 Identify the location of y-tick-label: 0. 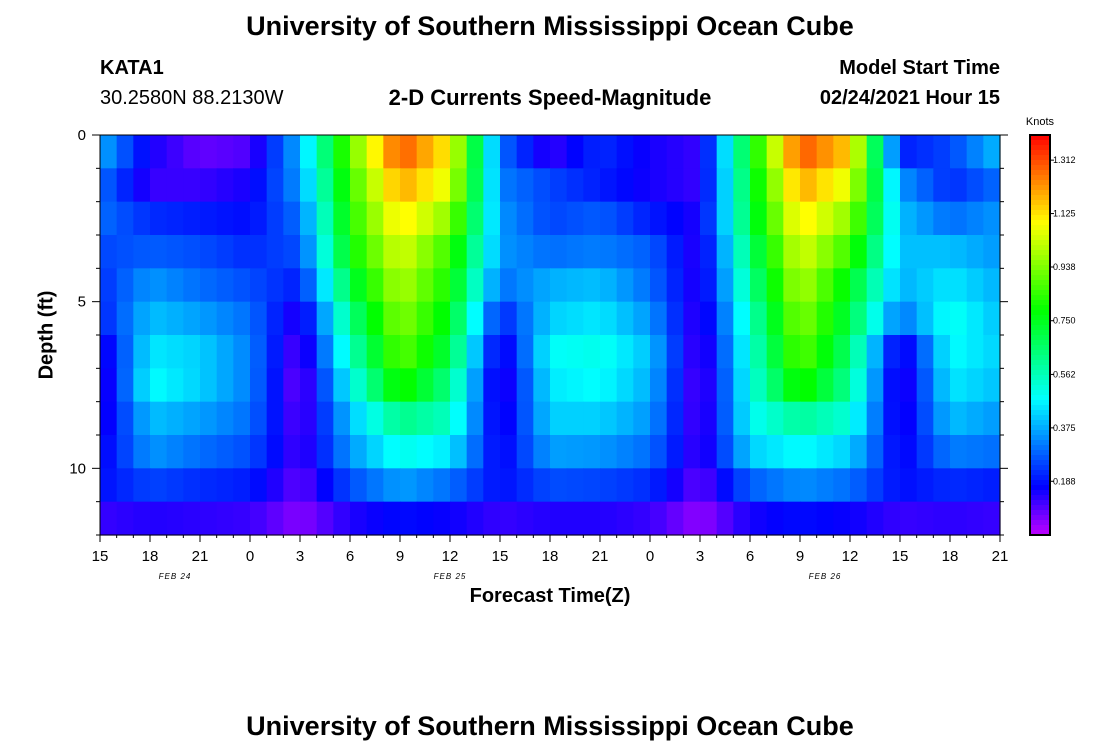
(82, 135).